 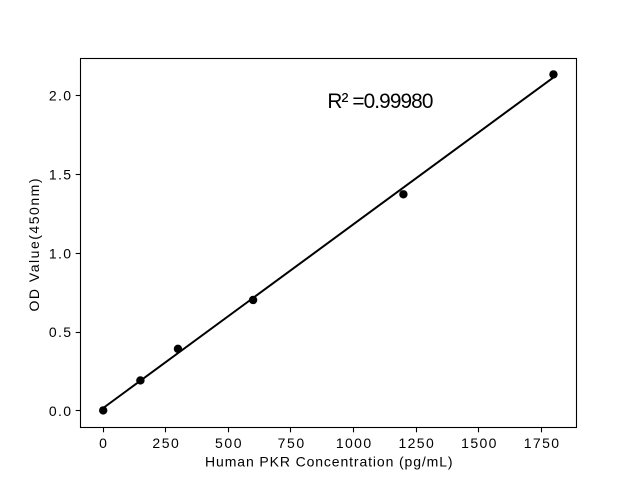 I want to click on svg-text:Human PKR Concentration (pg/mL: Human PKR Concentration (pg/mL), so click(x=329, y=461).